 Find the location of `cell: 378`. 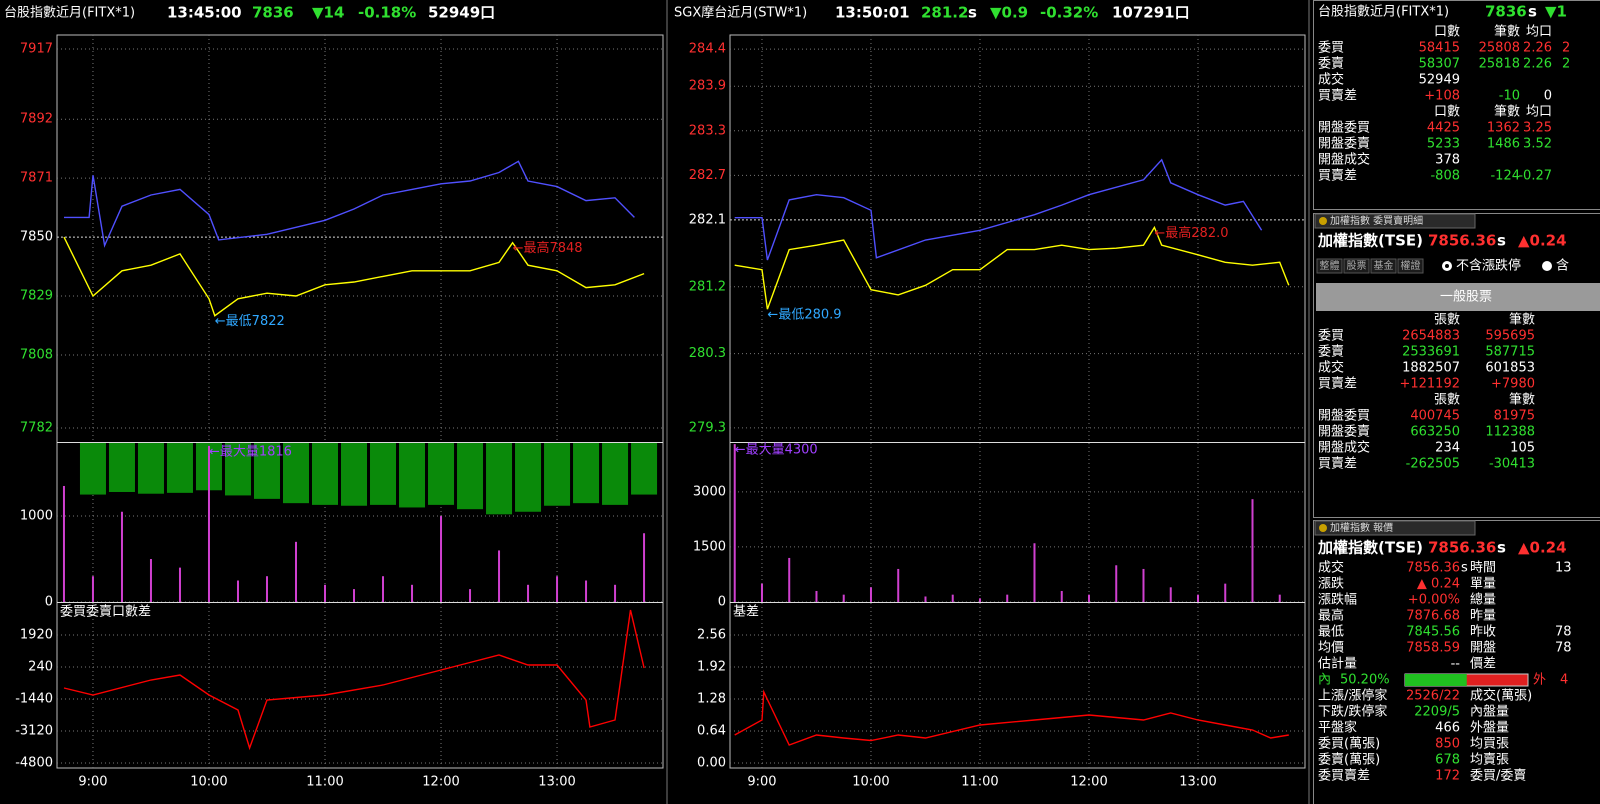

cell: 378 is located at coordinates (1447, 160).